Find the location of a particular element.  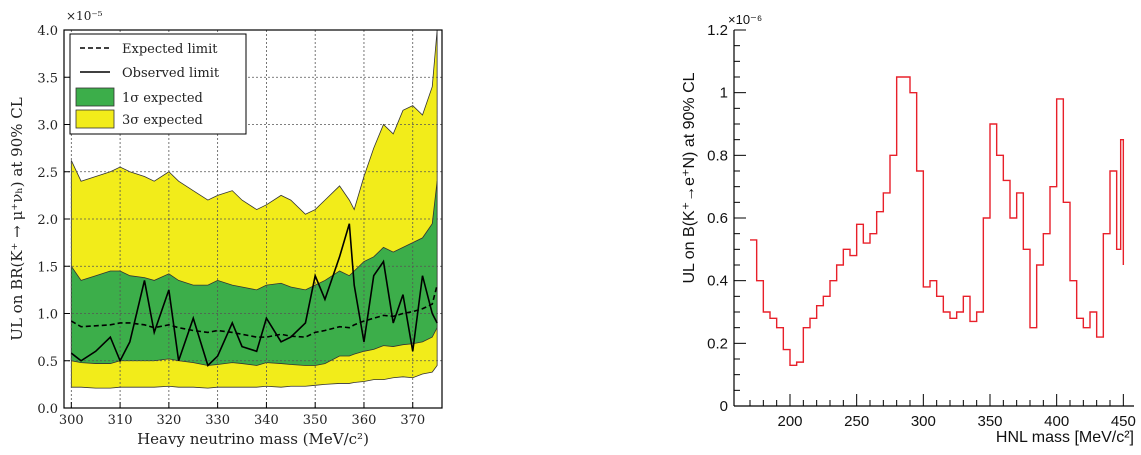

x-tick-label: 200 is located at coordinates (789, 421).